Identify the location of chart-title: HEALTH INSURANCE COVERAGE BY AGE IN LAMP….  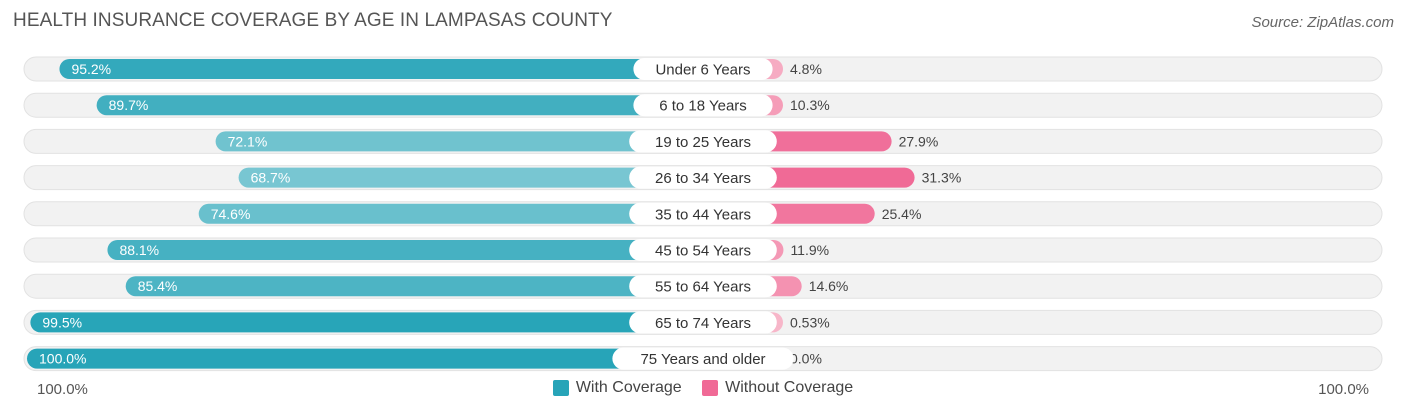
(313, 20).